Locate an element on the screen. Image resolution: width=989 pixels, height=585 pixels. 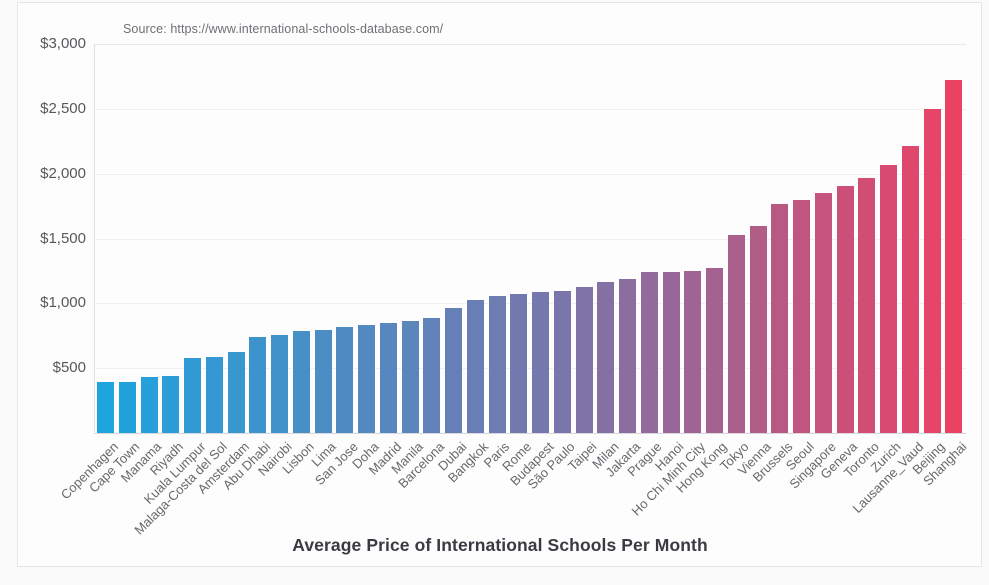
y-axis-tick-label: $500 is located at coordinates (69, 368).